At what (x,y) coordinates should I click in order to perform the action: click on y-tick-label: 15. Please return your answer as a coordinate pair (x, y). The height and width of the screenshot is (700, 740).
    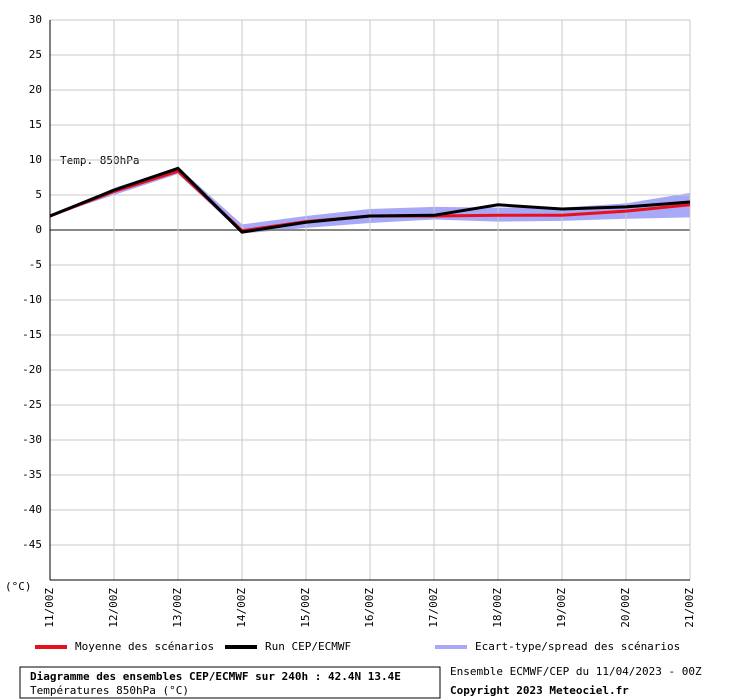
    Looking at the image, I should click on (35, 124).